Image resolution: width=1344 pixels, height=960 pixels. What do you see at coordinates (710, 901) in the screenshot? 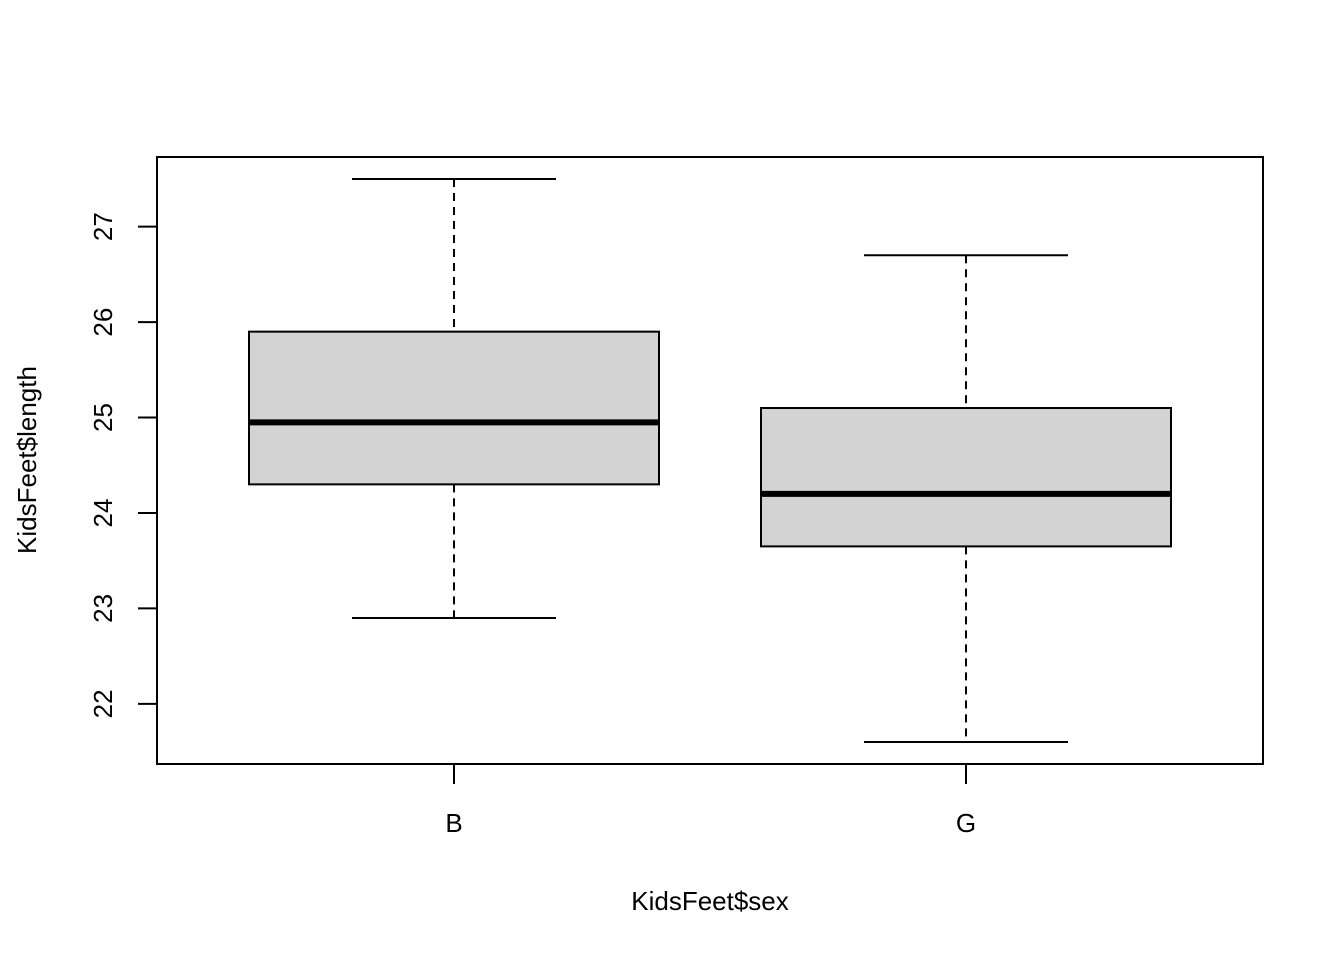
I see `x-axis-label: KidsFeet$sex` at bounding box center [710, 901].